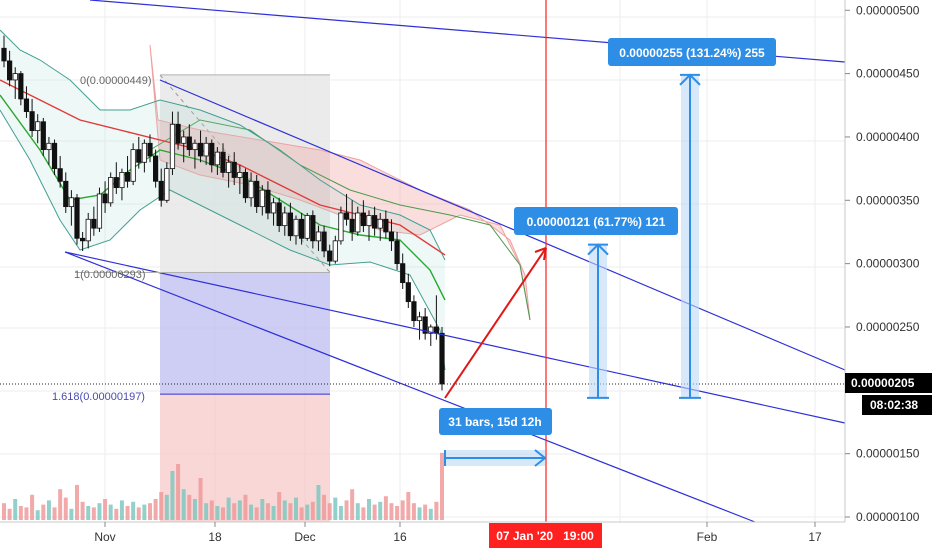 This screenshot has width=932, height=555. Describe the element at coordinates (690, 236) in the screenshot. I see `measure-bar-large` at that location.